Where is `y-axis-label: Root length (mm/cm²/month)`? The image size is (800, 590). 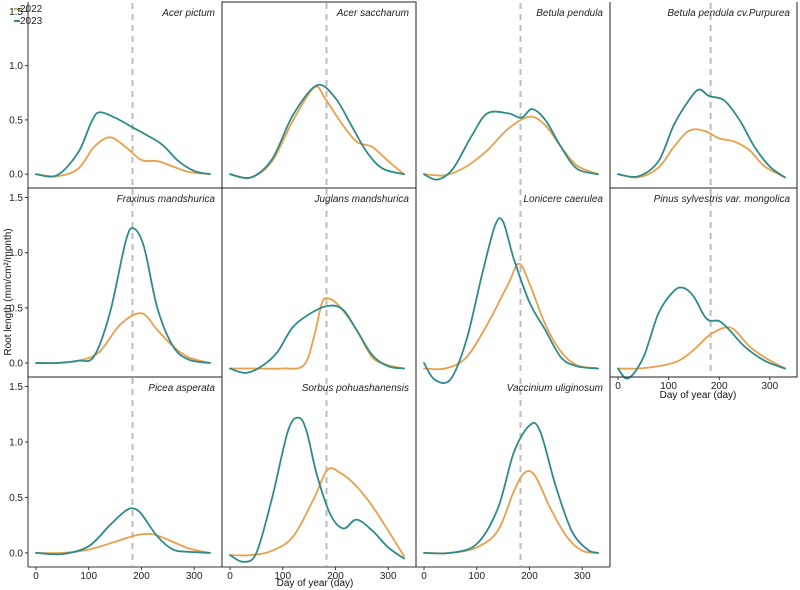 y-axis-label: Root length (mm/cm²/month) is located at coordinates (8, 291).